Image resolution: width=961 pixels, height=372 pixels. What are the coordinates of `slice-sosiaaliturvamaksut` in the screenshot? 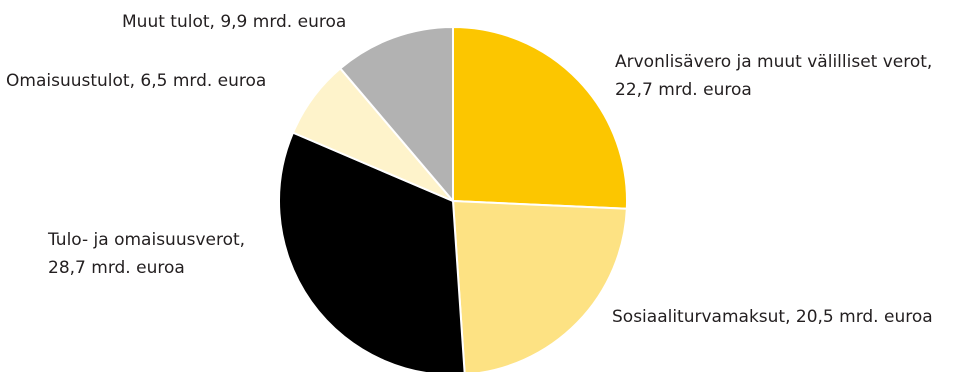 It's located at (539, 285).